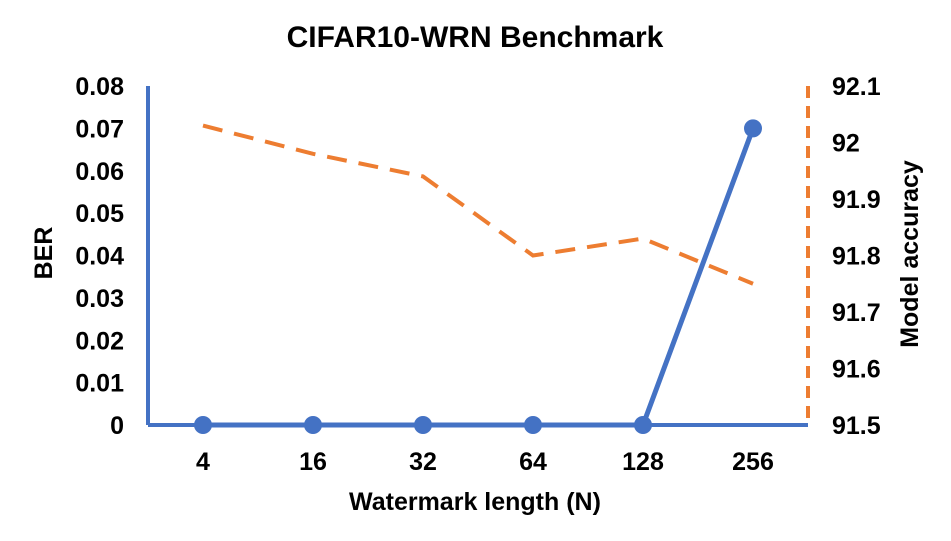 This screenshot has width=951, height=541. Describe the element at coordinates (475, 37) in the screenshot. I see `chart-title: CIFAR10-WRN Benchmark` at that location.